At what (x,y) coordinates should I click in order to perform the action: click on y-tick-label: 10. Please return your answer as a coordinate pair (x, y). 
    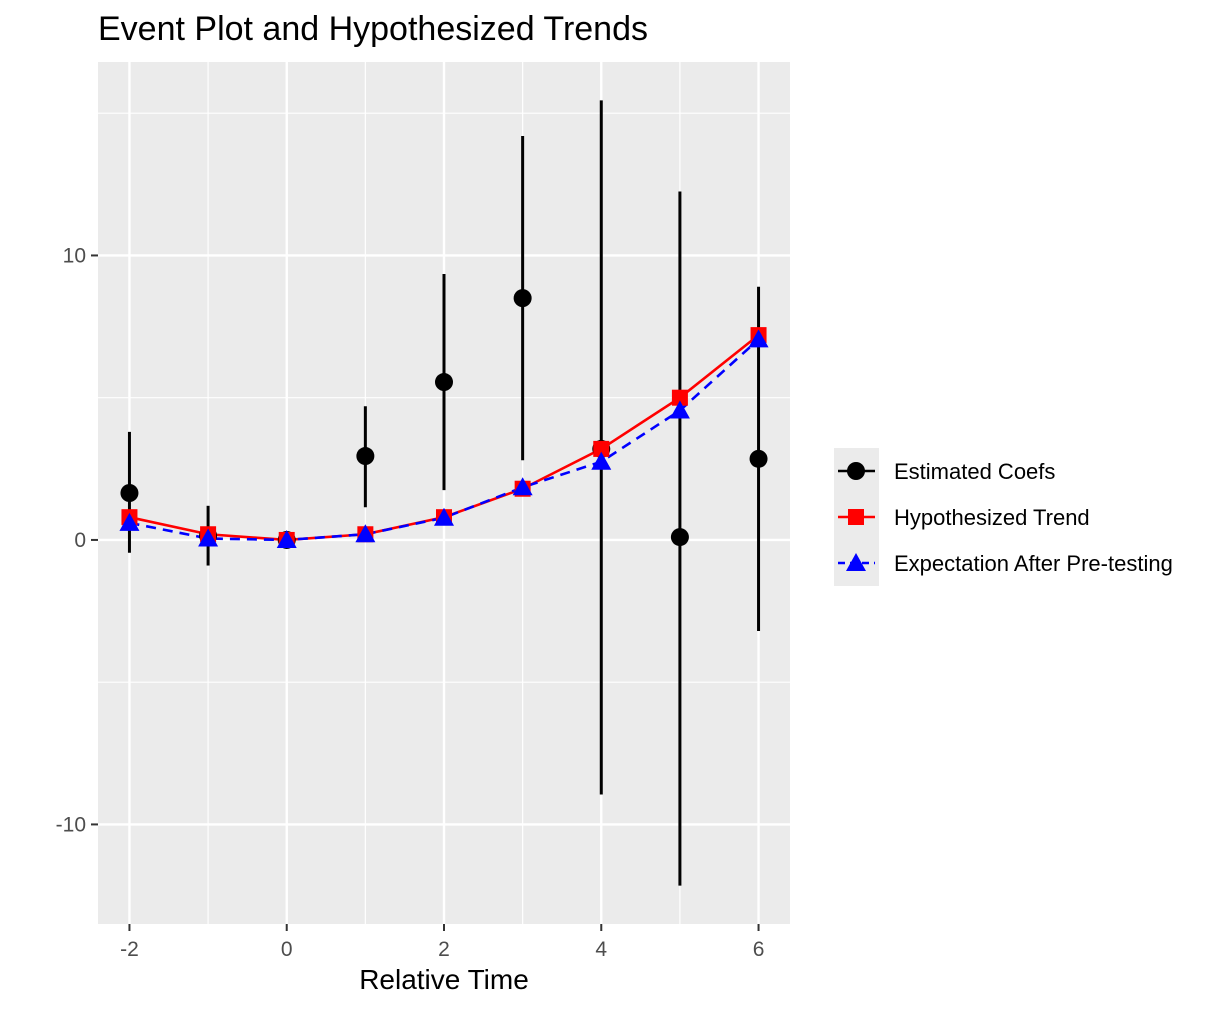
    Looking at the image, I should click on (74, 255).